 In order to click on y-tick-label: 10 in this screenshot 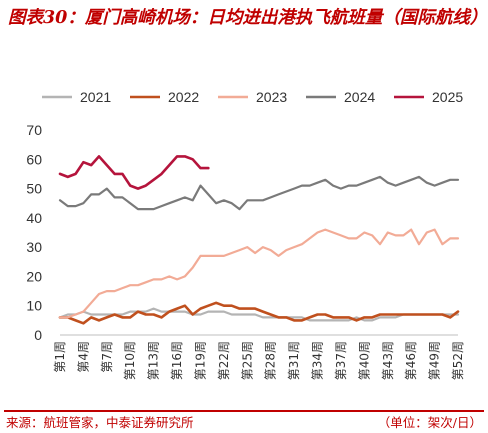, I will do `click(34, 306)`.